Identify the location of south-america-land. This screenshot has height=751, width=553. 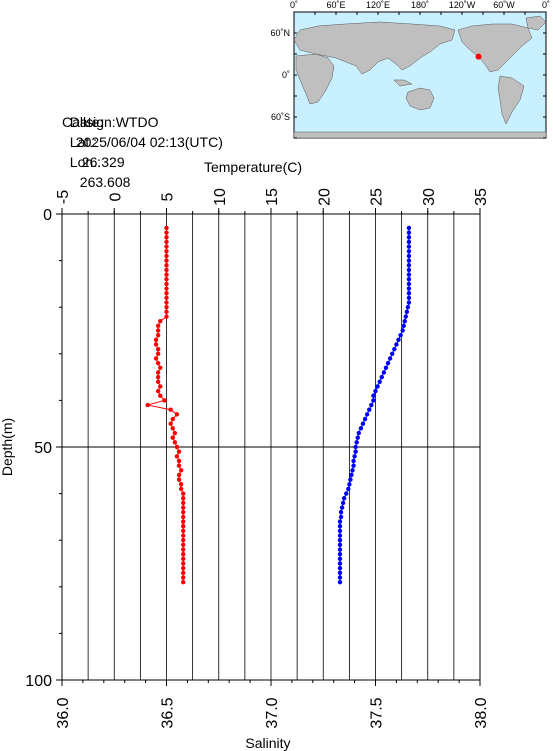
(511, 100).